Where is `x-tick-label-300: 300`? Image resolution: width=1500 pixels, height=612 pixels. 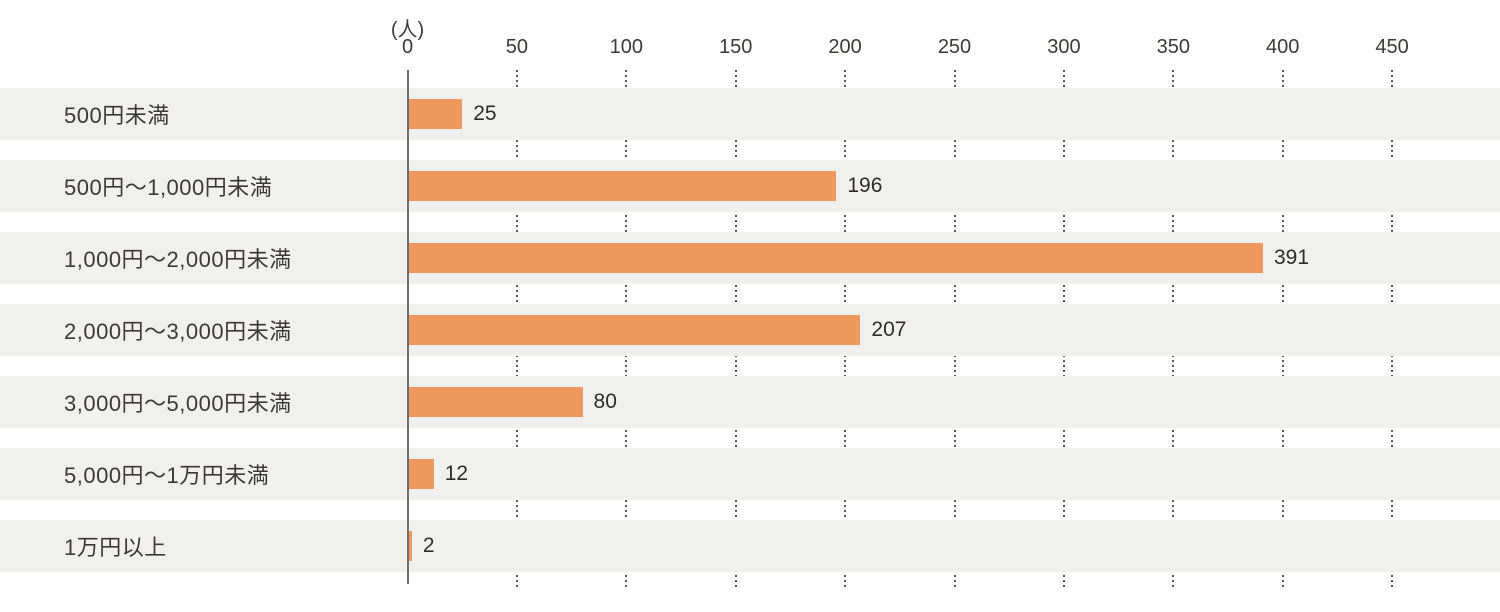 x-tick-label-300: 300 is located at coordinates (1064, 47).